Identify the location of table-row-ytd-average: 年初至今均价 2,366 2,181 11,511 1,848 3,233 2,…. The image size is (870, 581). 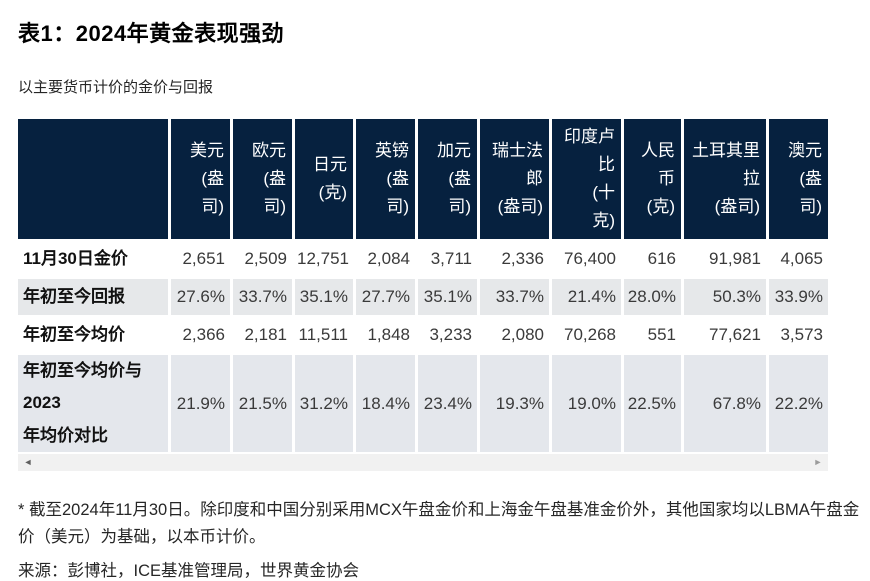
(423, 334).